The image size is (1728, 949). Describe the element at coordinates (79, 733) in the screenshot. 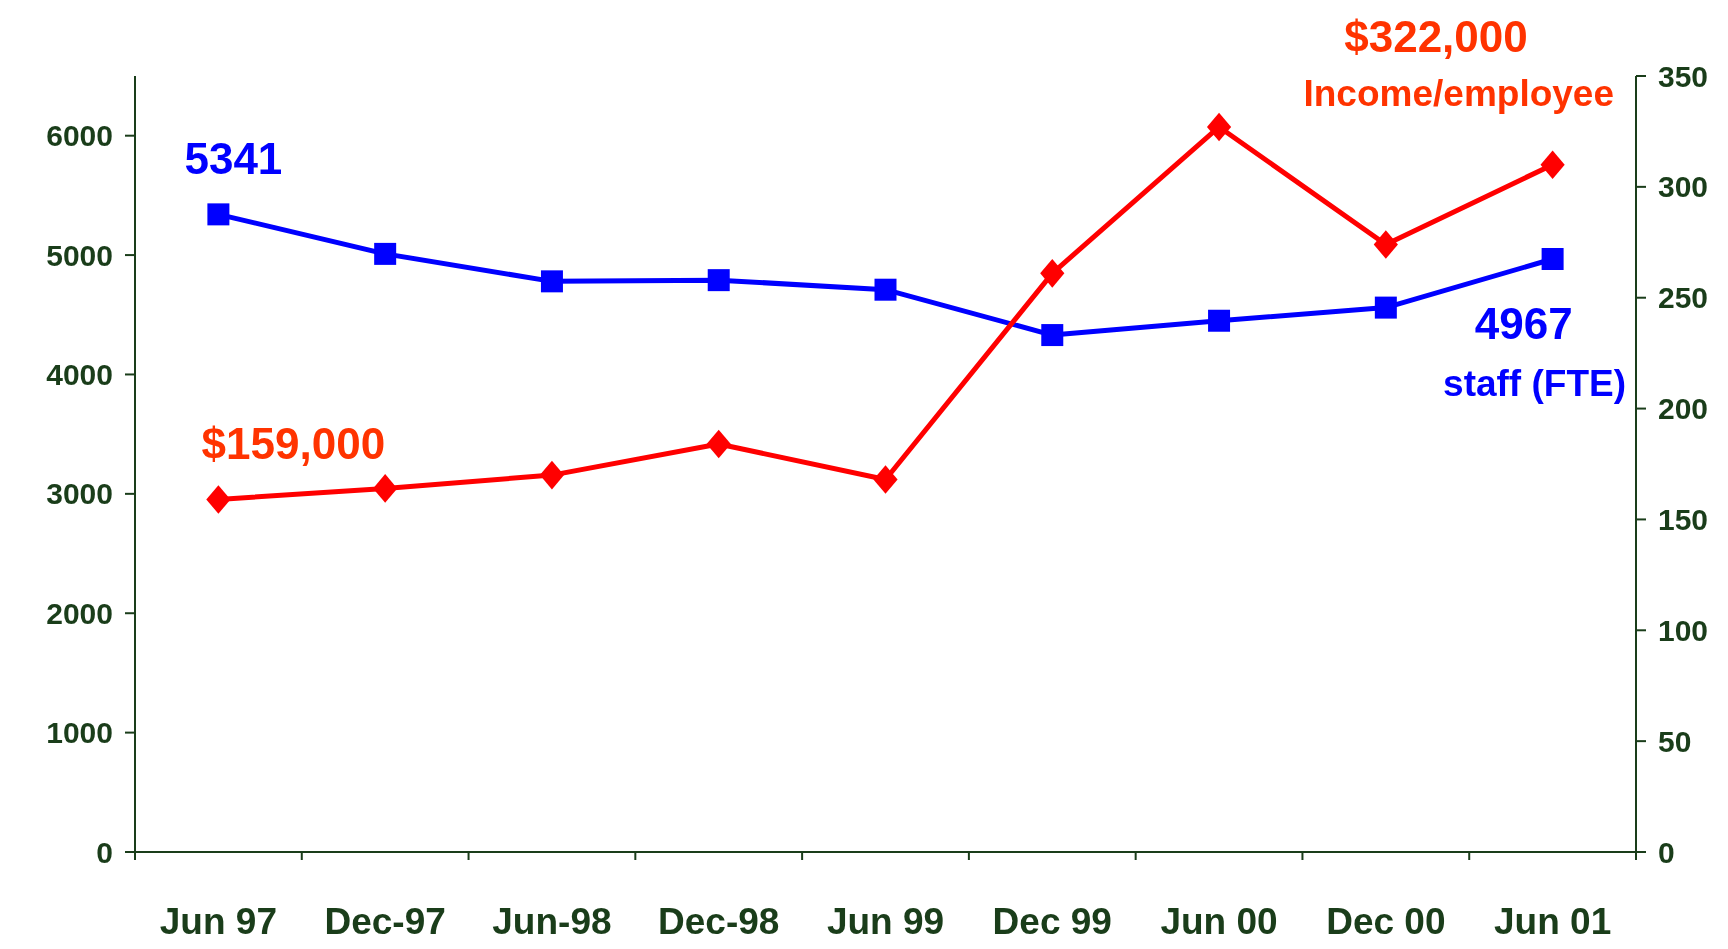

I see `y-tick-label: 1000` at that location.